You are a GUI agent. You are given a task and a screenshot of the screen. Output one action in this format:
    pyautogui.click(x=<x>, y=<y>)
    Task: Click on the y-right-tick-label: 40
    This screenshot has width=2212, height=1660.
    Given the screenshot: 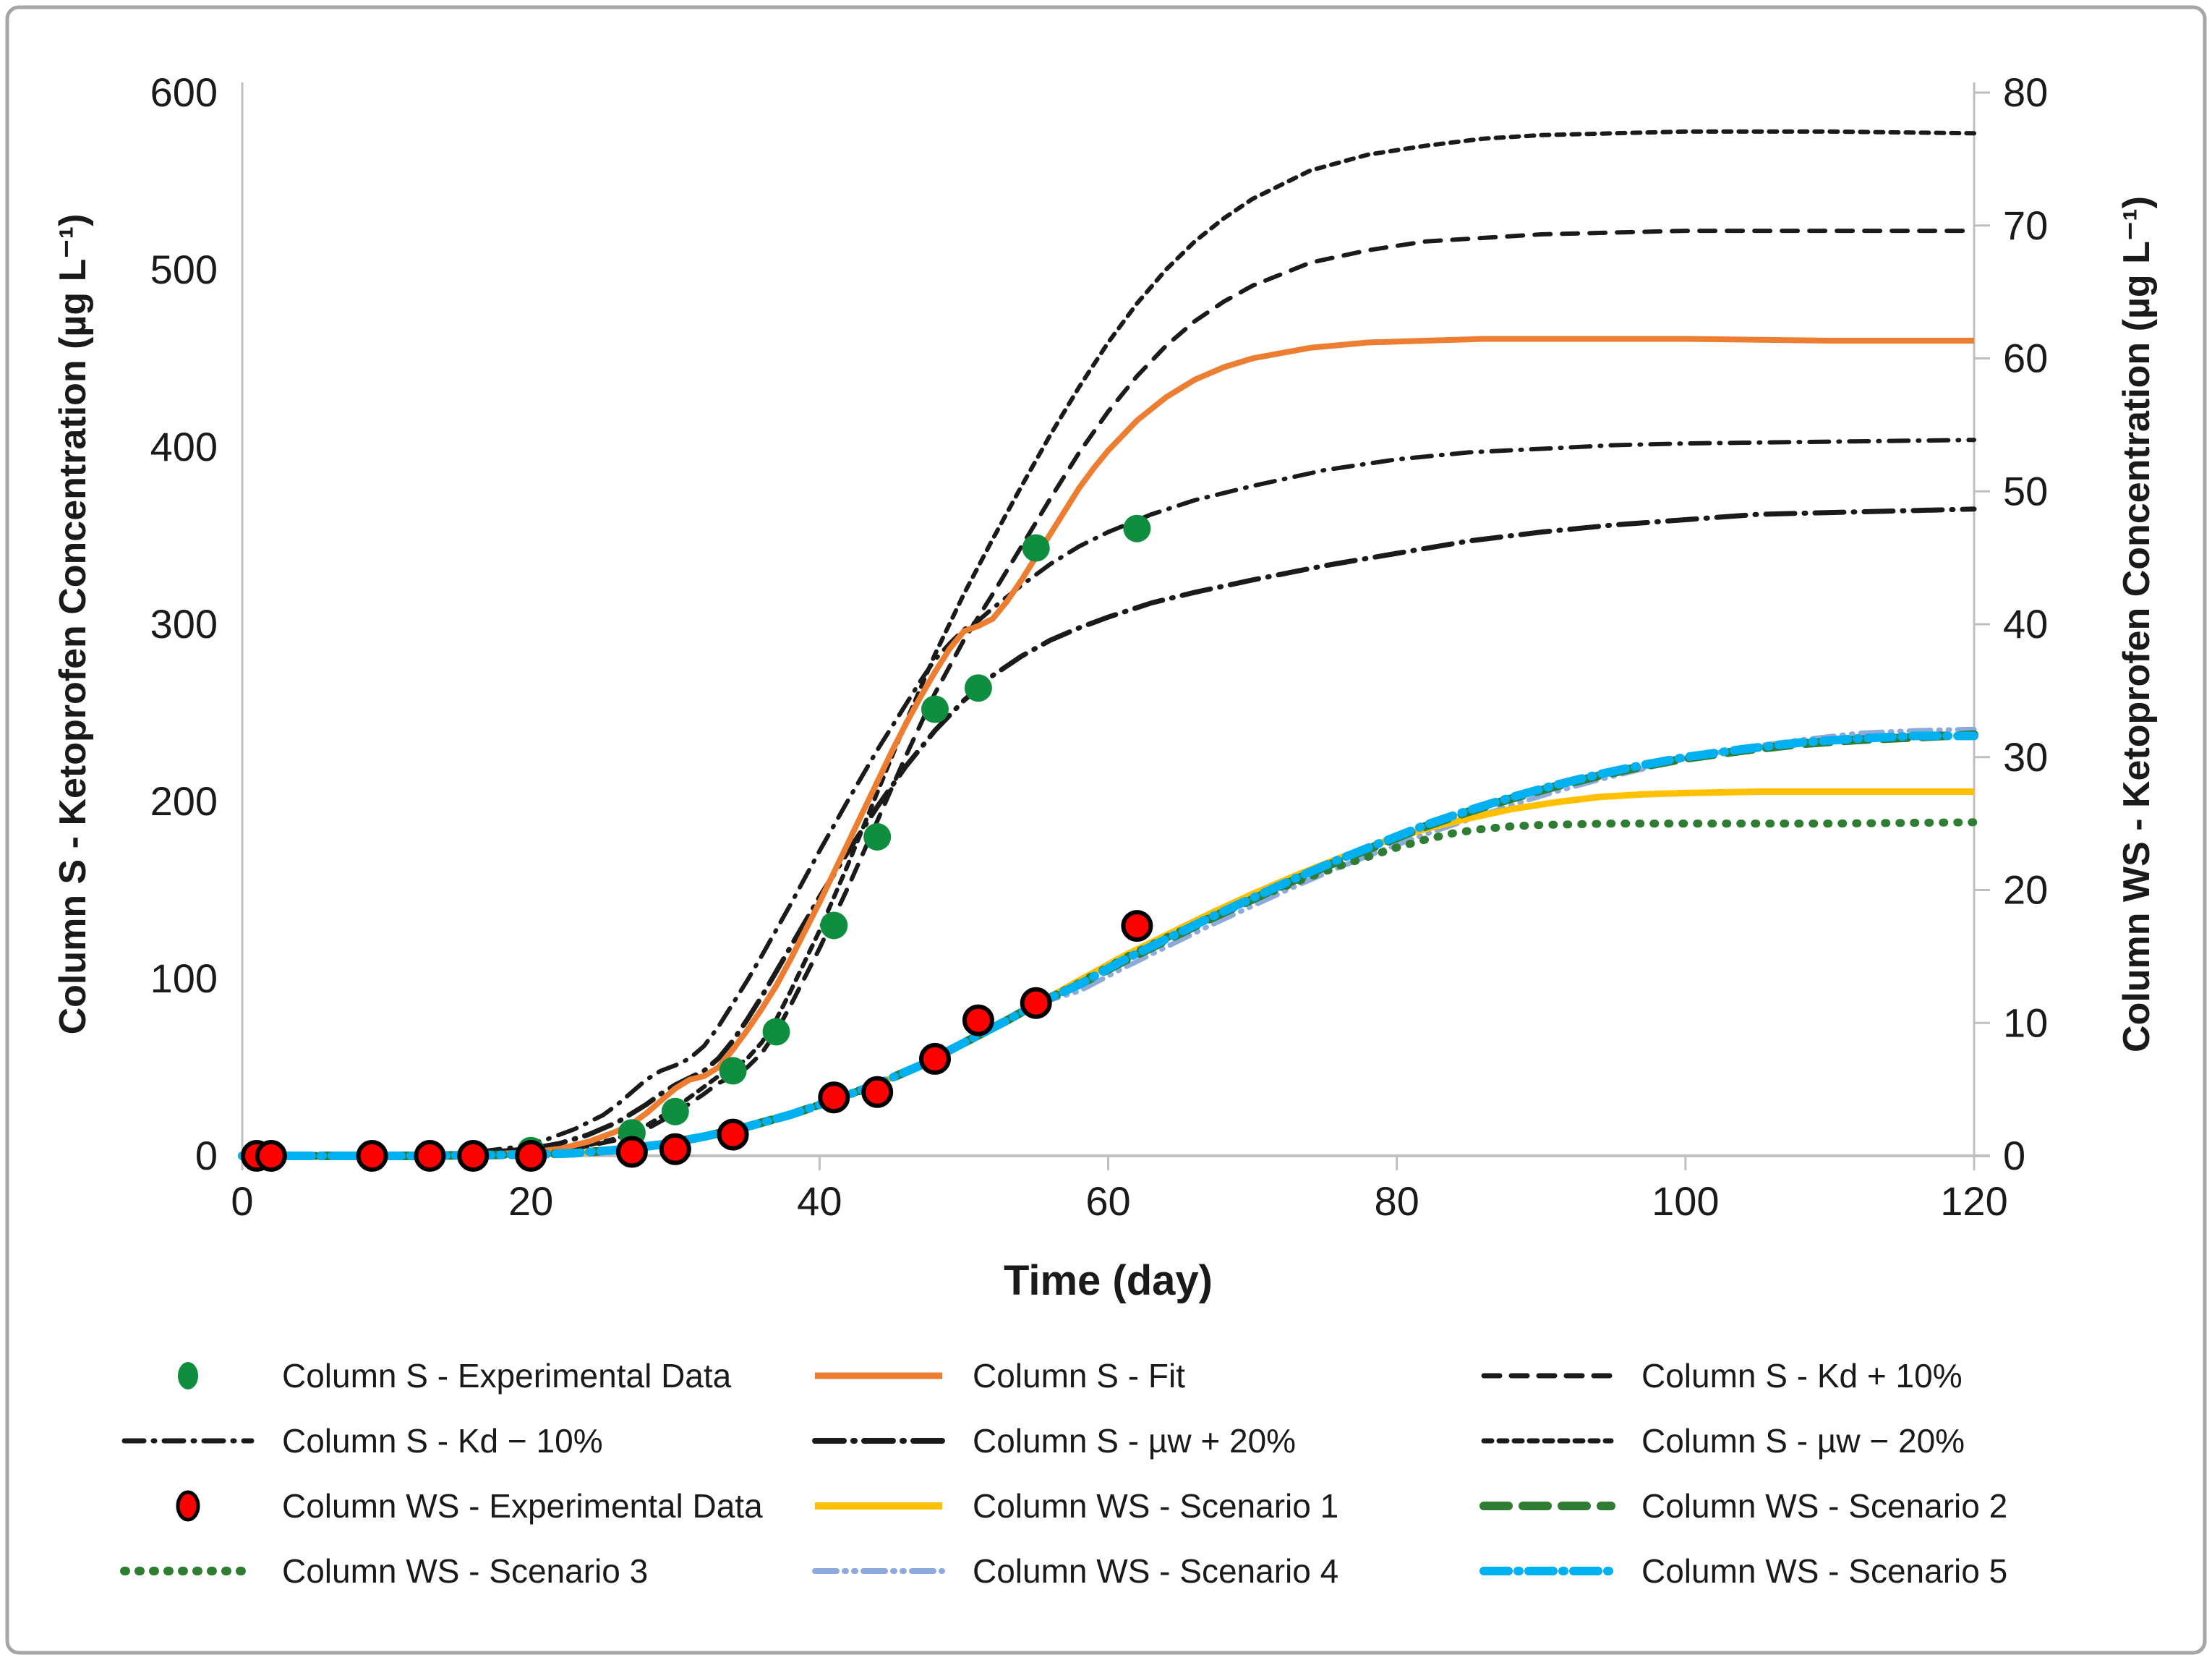 What is the action you would take?
    pyautogui.click(x=2025, y=624)
    